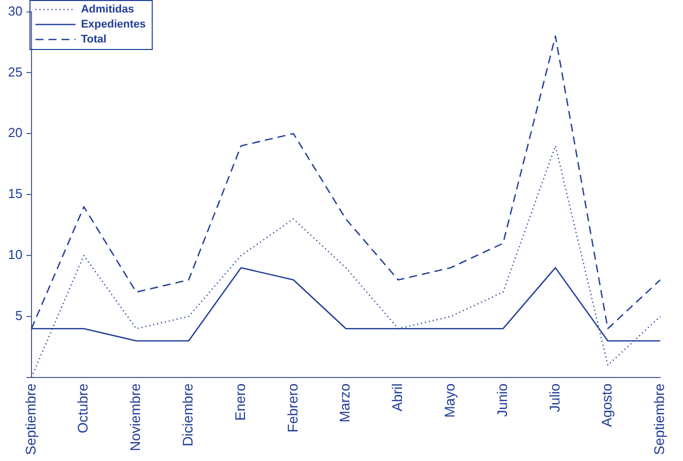  I want to click on y-tick-label: 10, so click(15, 254).